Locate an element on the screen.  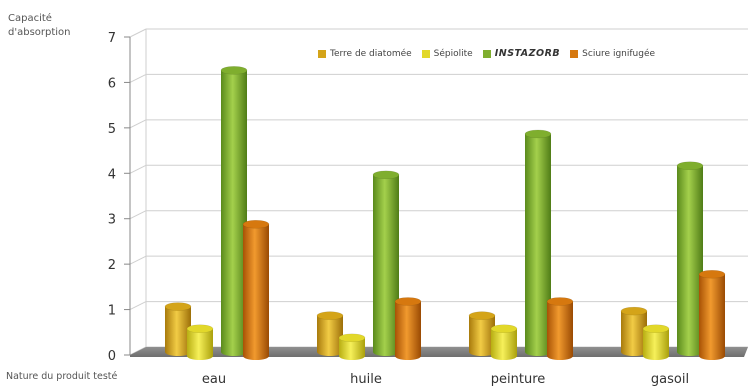
x-axis-title: Nature du produit testé is located at coordinates (62, 376).